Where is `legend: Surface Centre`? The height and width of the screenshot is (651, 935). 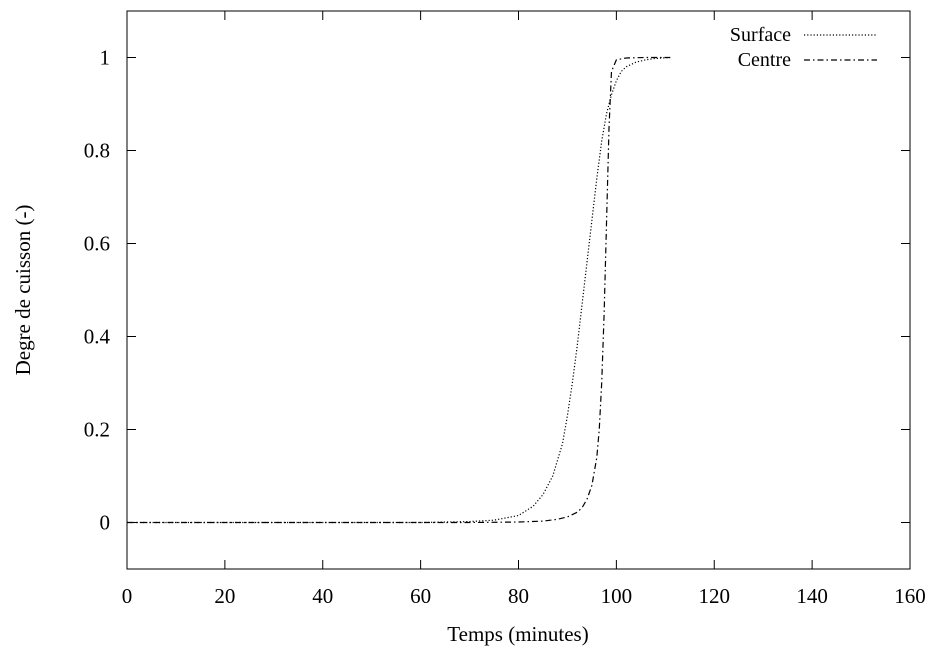
legend: Surface Centre is located at coordinates (803, 47).